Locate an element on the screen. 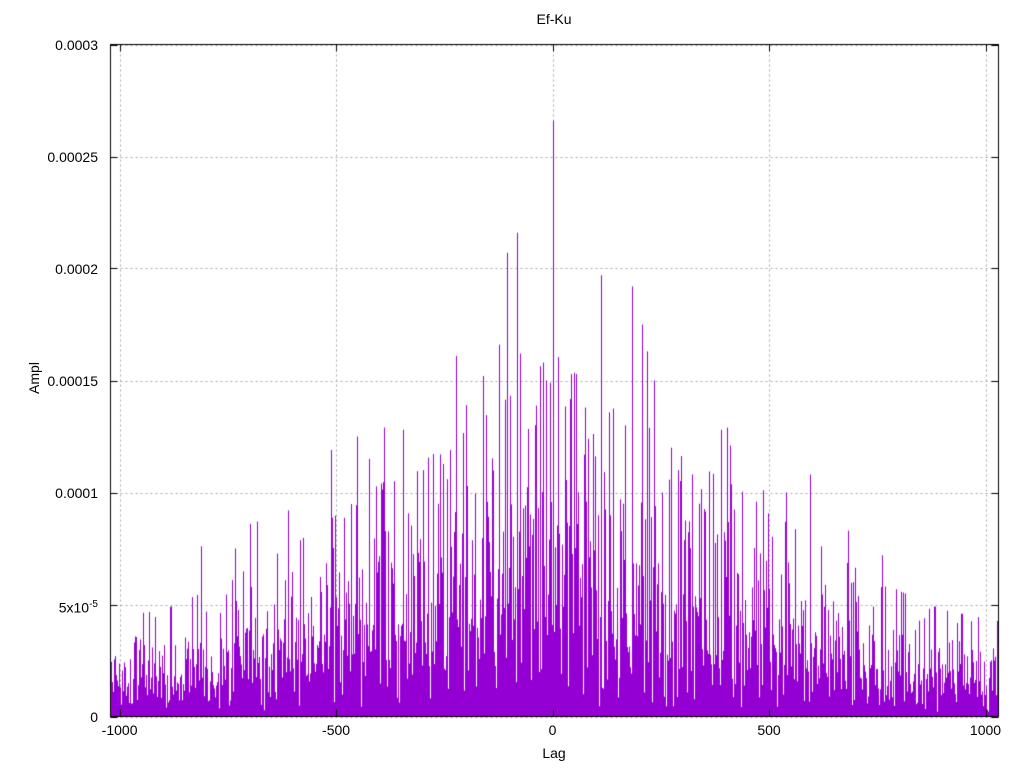 The height and width of the screenshot is (768, 1024). x-tick-label: 500 is located at coordinates (769, 730).